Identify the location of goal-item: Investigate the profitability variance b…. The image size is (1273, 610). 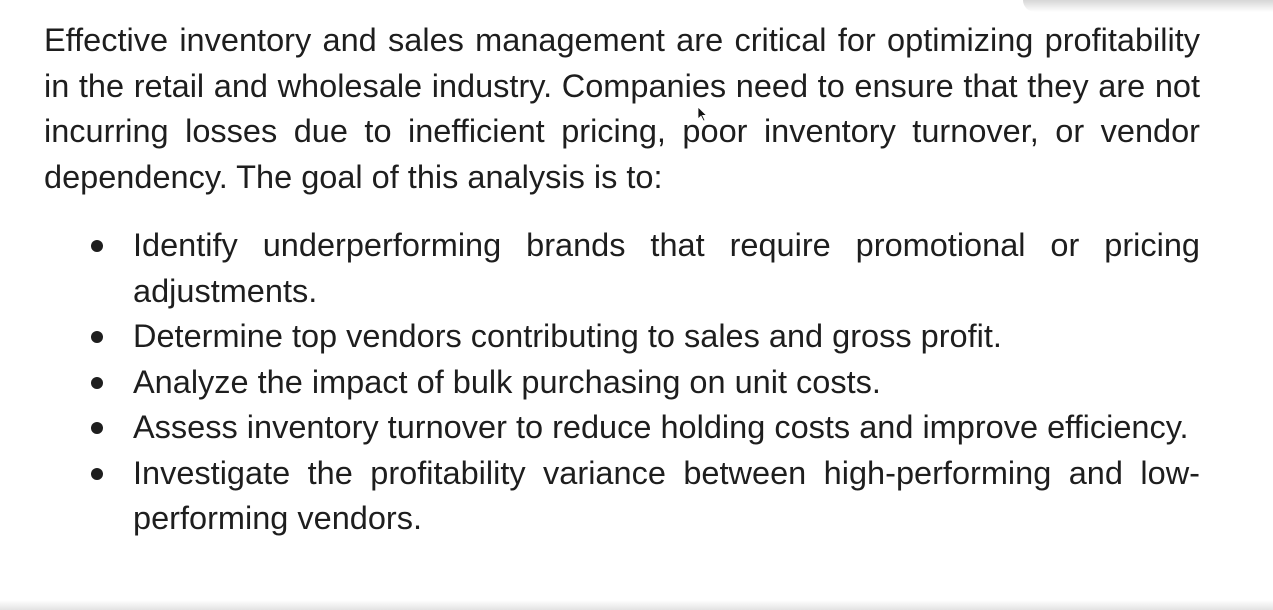
(645, 496).